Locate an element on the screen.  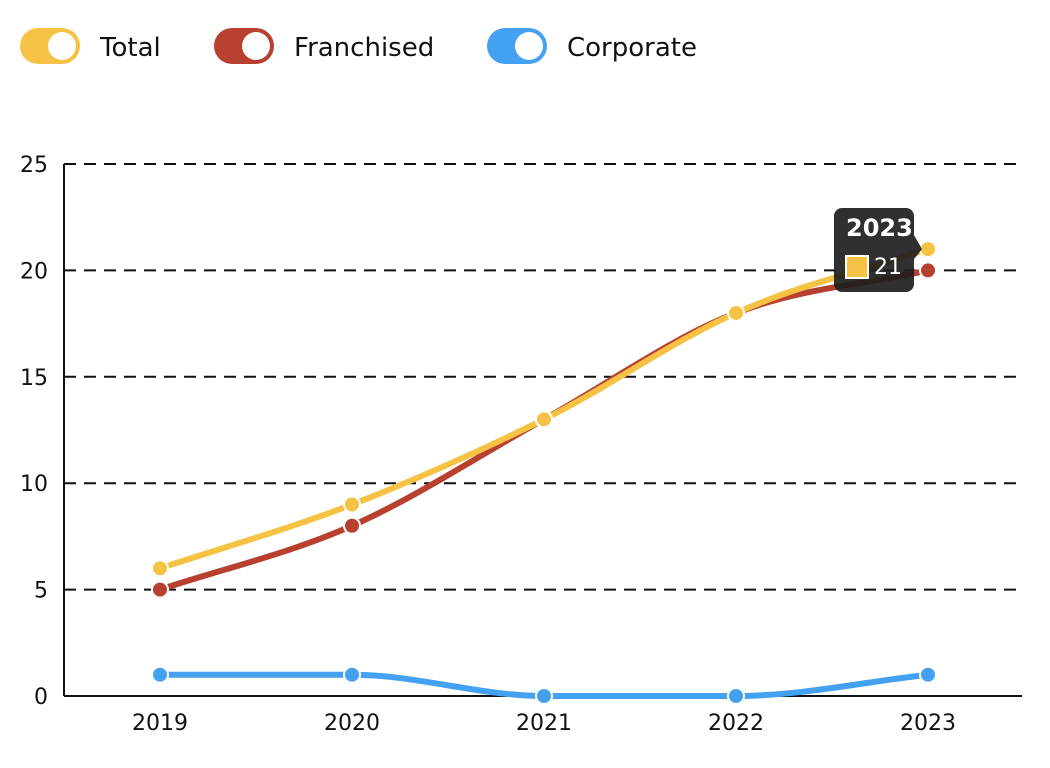
data-point-franchised-2020 is located at coordinates (352, 525).